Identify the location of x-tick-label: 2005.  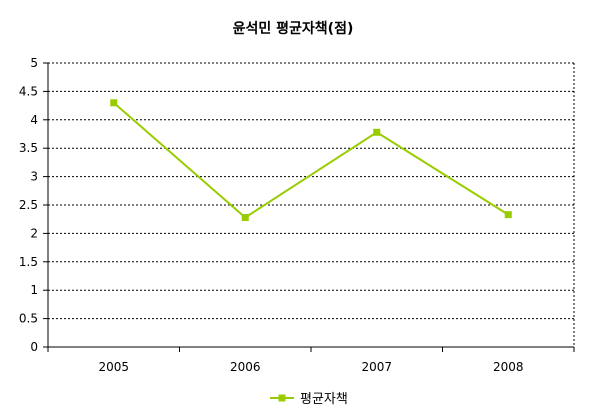
(113, 367).